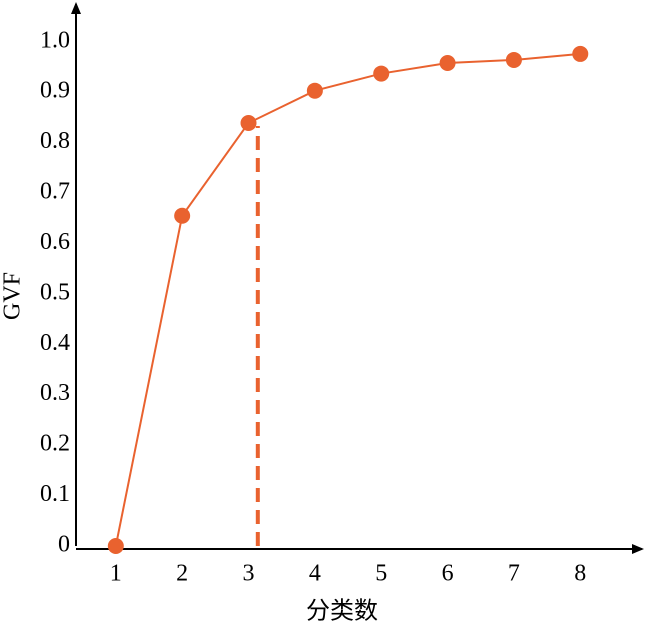 This screenshot has height=630, width=650. Describe the element at coordinates (116, 574) in the screenshot. I see `x-tick-label: 1` at that location.